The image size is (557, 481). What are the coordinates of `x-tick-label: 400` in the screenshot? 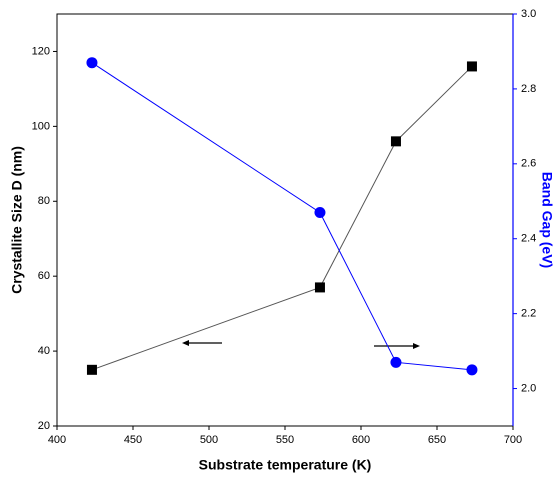 It's located at (57, 440).